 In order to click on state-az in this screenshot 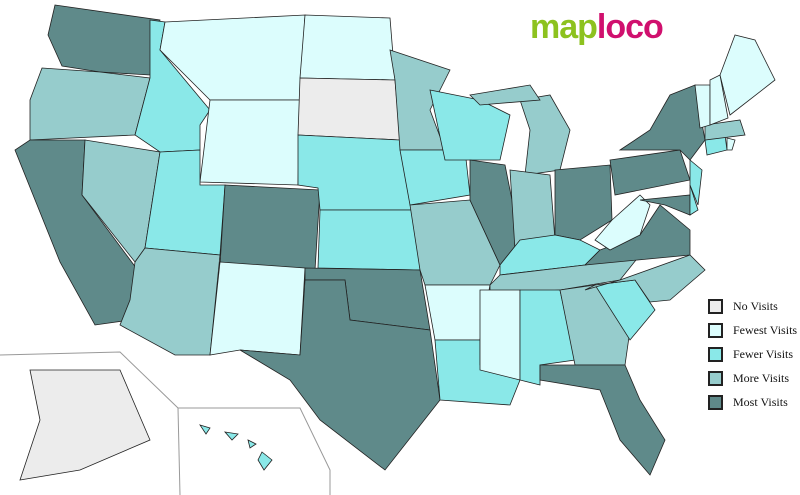, I will do `click(170, 301)`.